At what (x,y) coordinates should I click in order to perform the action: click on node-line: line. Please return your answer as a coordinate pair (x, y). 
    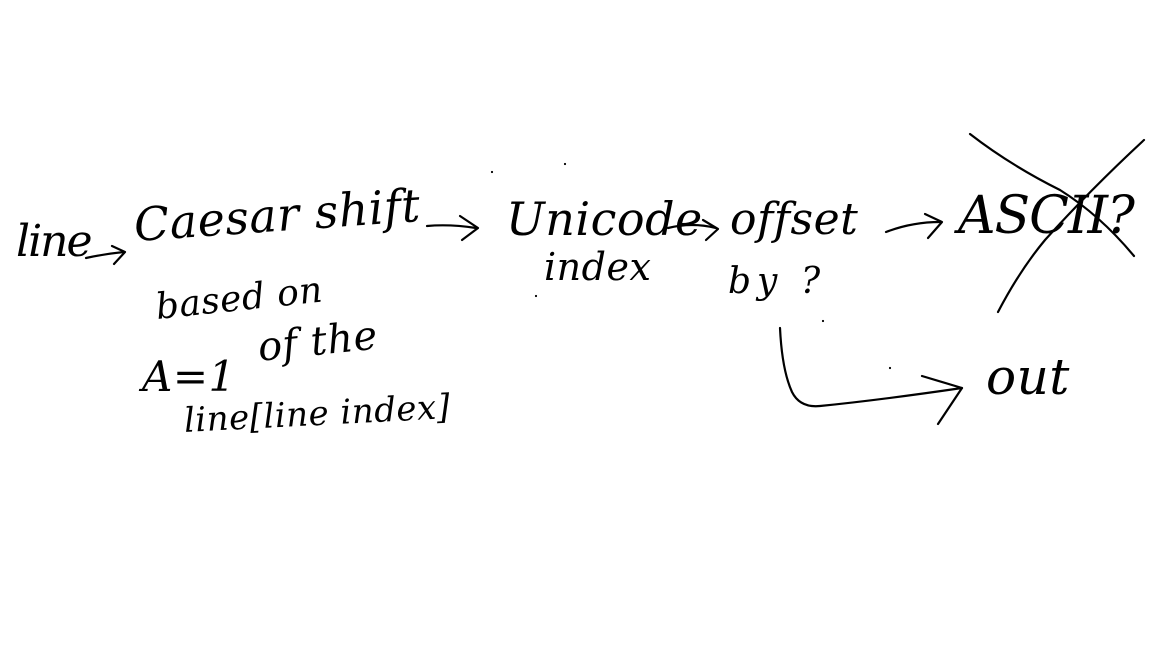
    Looking at the image, I should click on (54, 241).